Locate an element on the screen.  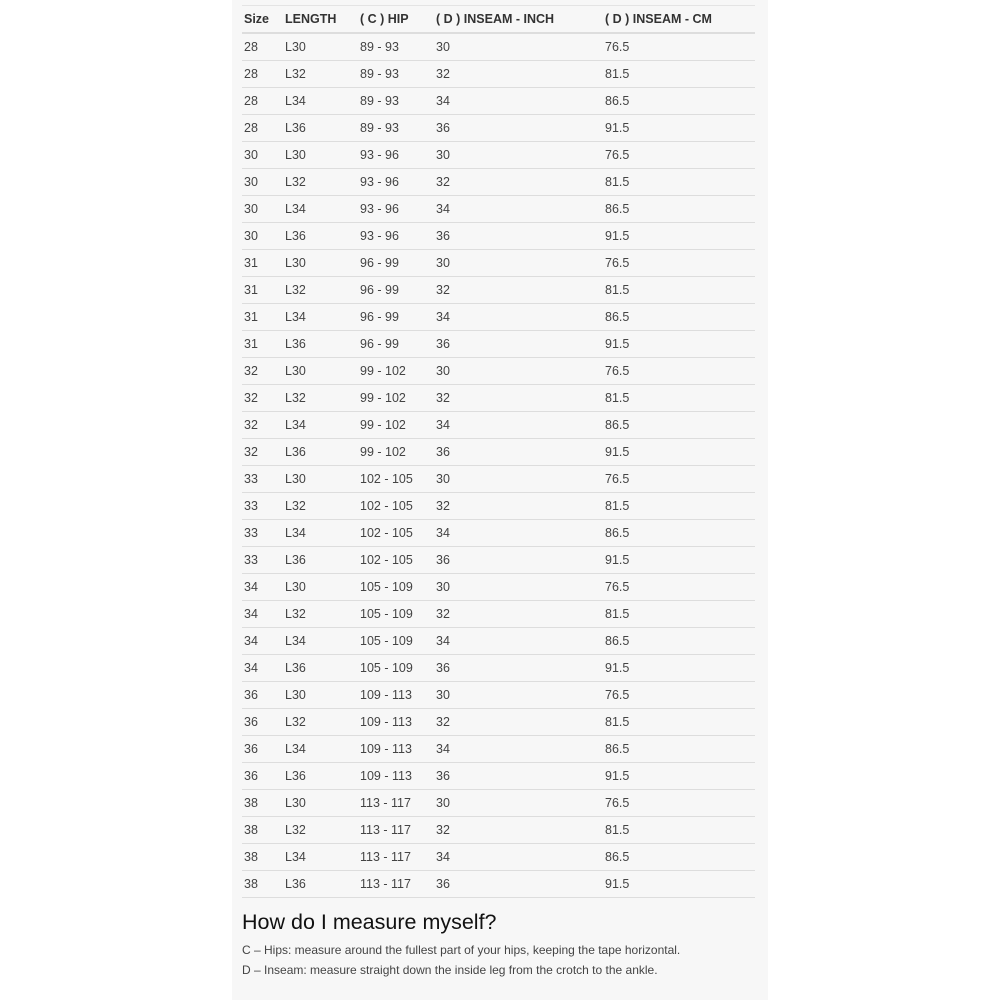
table-row: 30 L36 93 - 96 36 91.5 is located at coordinates (498, 236).